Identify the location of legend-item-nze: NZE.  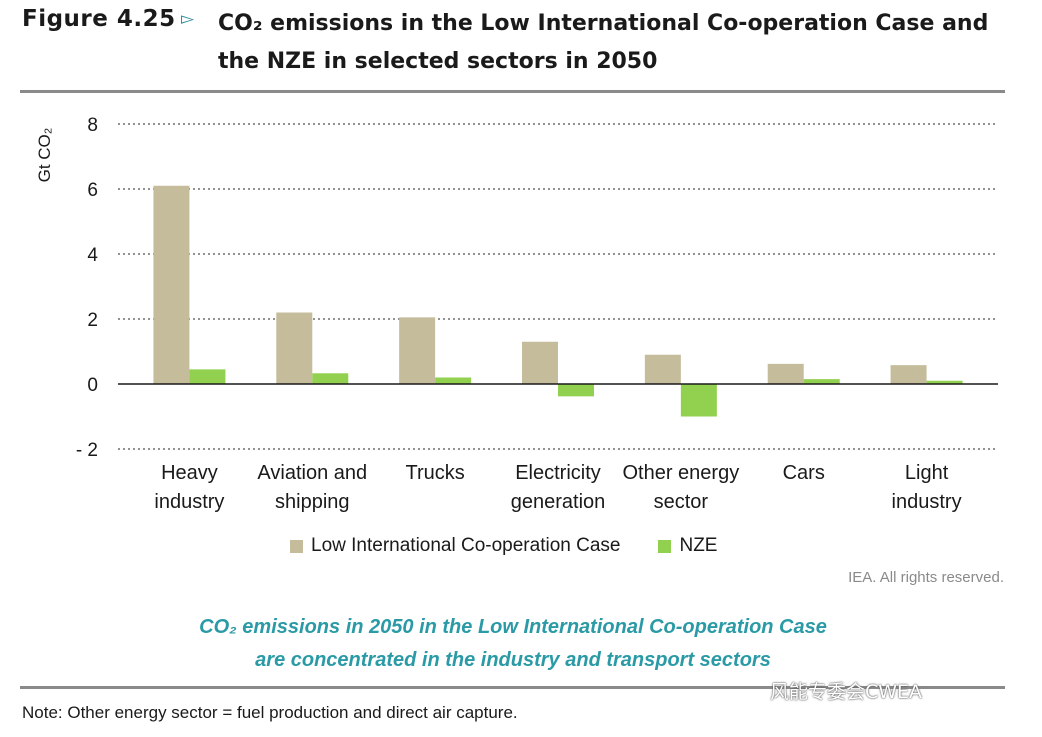
(687, 546).